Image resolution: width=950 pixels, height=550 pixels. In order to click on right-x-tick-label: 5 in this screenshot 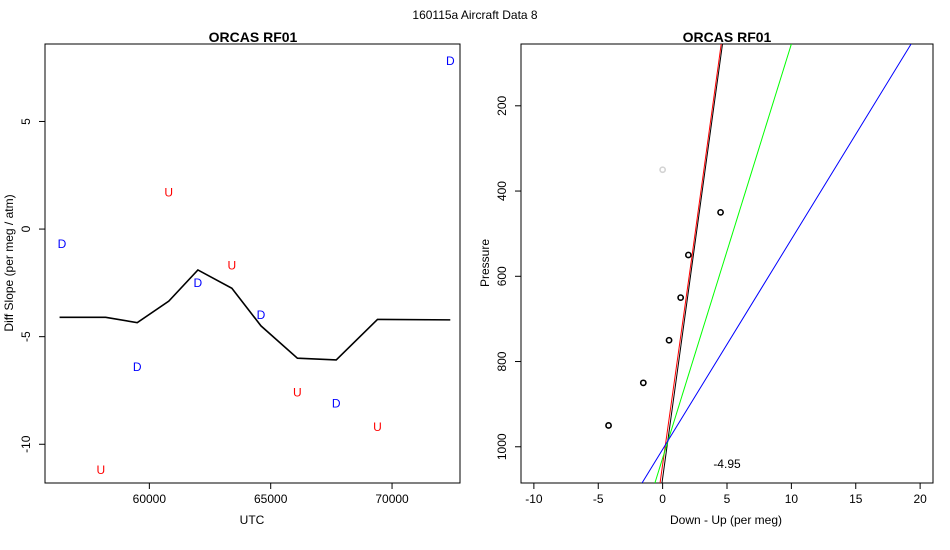, I will do `click(727, 499)`.